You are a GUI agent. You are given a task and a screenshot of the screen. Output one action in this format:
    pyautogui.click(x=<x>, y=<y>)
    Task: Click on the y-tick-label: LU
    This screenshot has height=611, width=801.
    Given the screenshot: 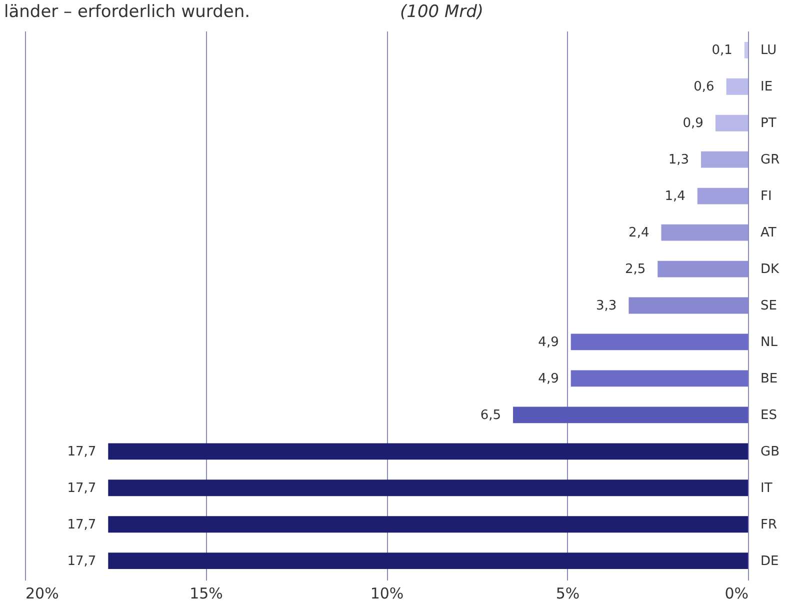 What is the action you would take?
    pyautogui.click(x=768, y=50)
    